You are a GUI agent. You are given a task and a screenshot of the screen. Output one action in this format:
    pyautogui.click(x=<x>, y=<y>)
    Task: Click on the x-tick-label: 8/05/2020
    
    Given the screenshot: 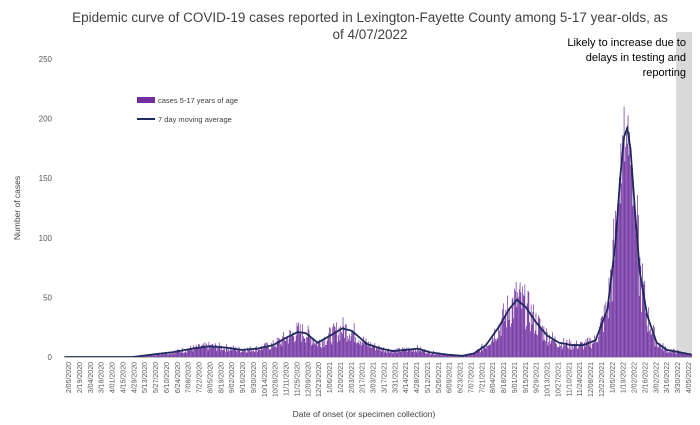 What is the action you would take?
    pyautogui.click(x=210, y=377)
    